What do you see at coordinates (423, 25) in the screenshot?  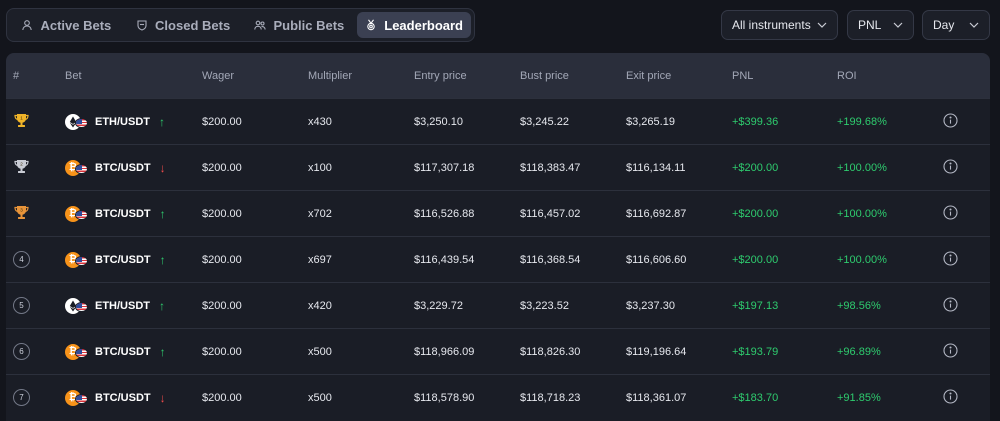 I see `tab-leaderboard-label: Leaderboard` at bounding box center [423, 25].